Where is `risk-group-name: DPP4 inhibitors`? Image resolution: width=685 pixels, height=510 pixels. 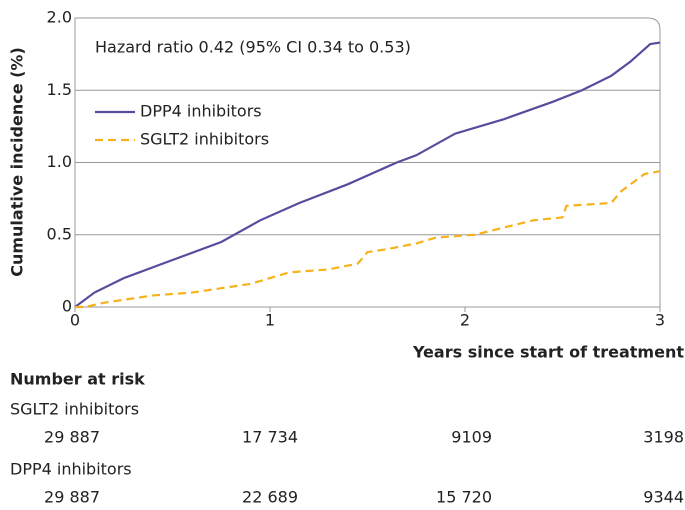 risk-group-name: DPP4 inhibitors is located at coordinates (71, 469).